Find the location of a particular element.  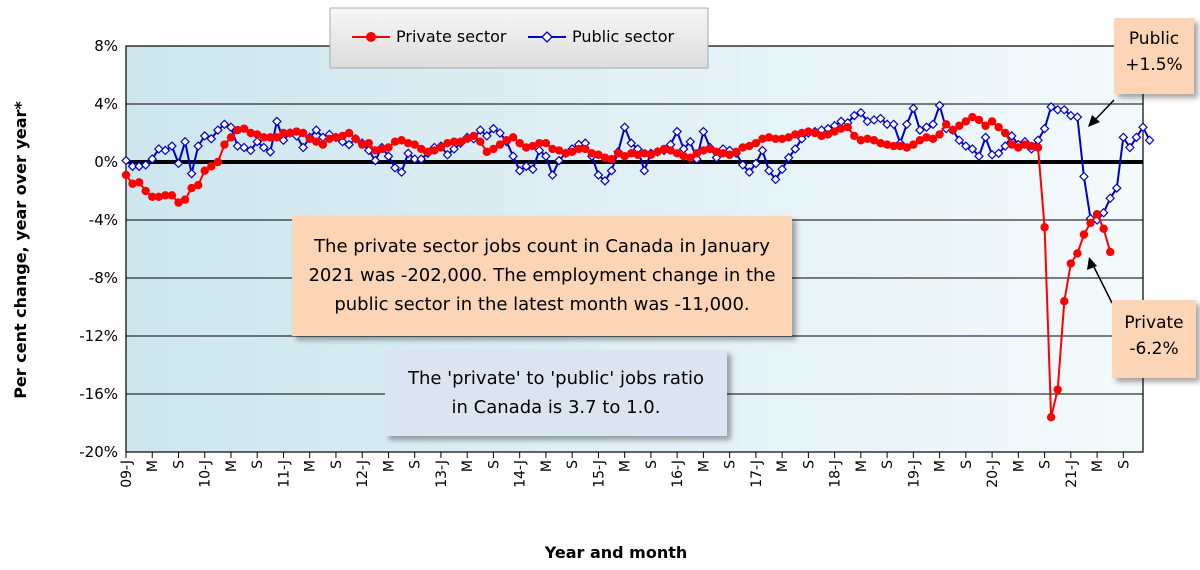

x-axis-title: Year and month is located at coordinates (616, 552).